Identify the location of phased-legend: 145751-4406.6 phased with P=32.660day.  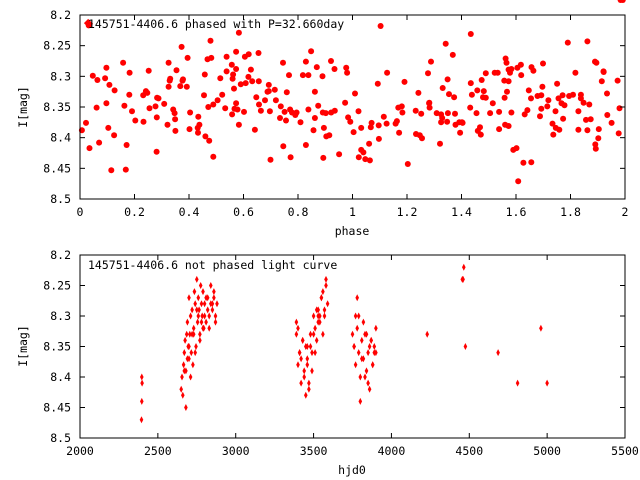
(213, 24).